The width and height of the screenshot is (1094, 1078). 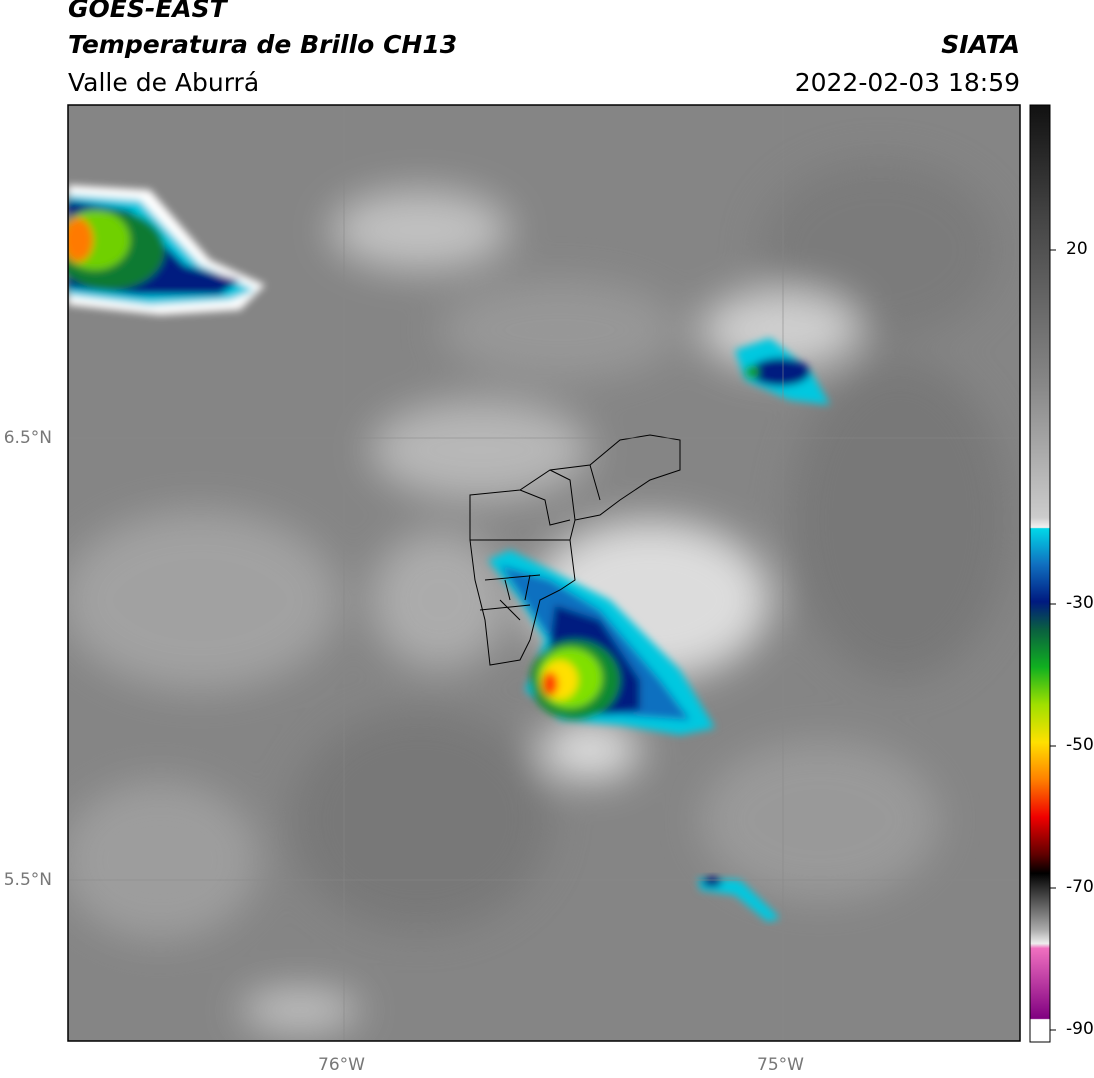 I want to click on colorbar-tick-label: 20, so click(x=1077, y=249).